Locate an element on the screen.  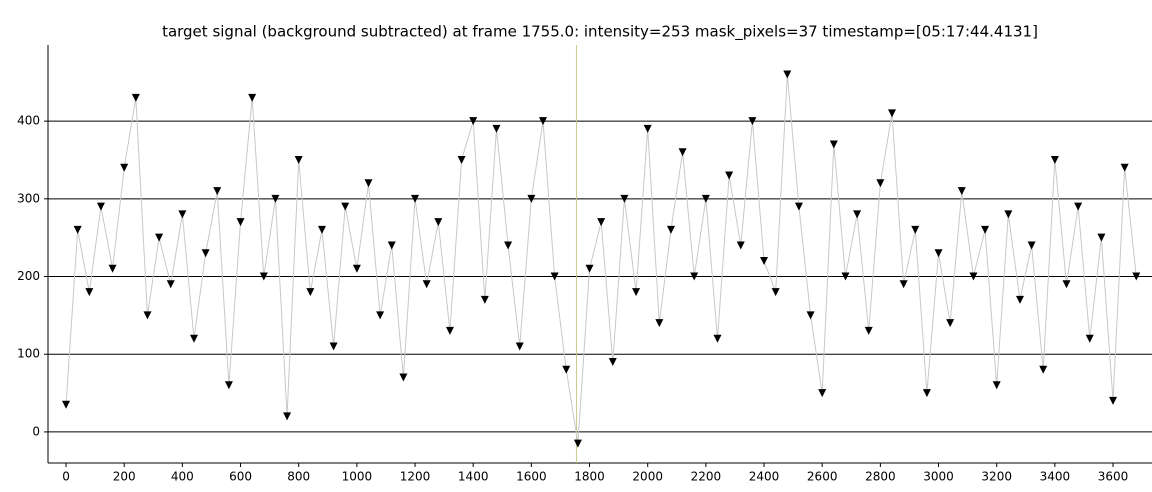
y-tick-label: 100 is located at coordinates (28, 354).